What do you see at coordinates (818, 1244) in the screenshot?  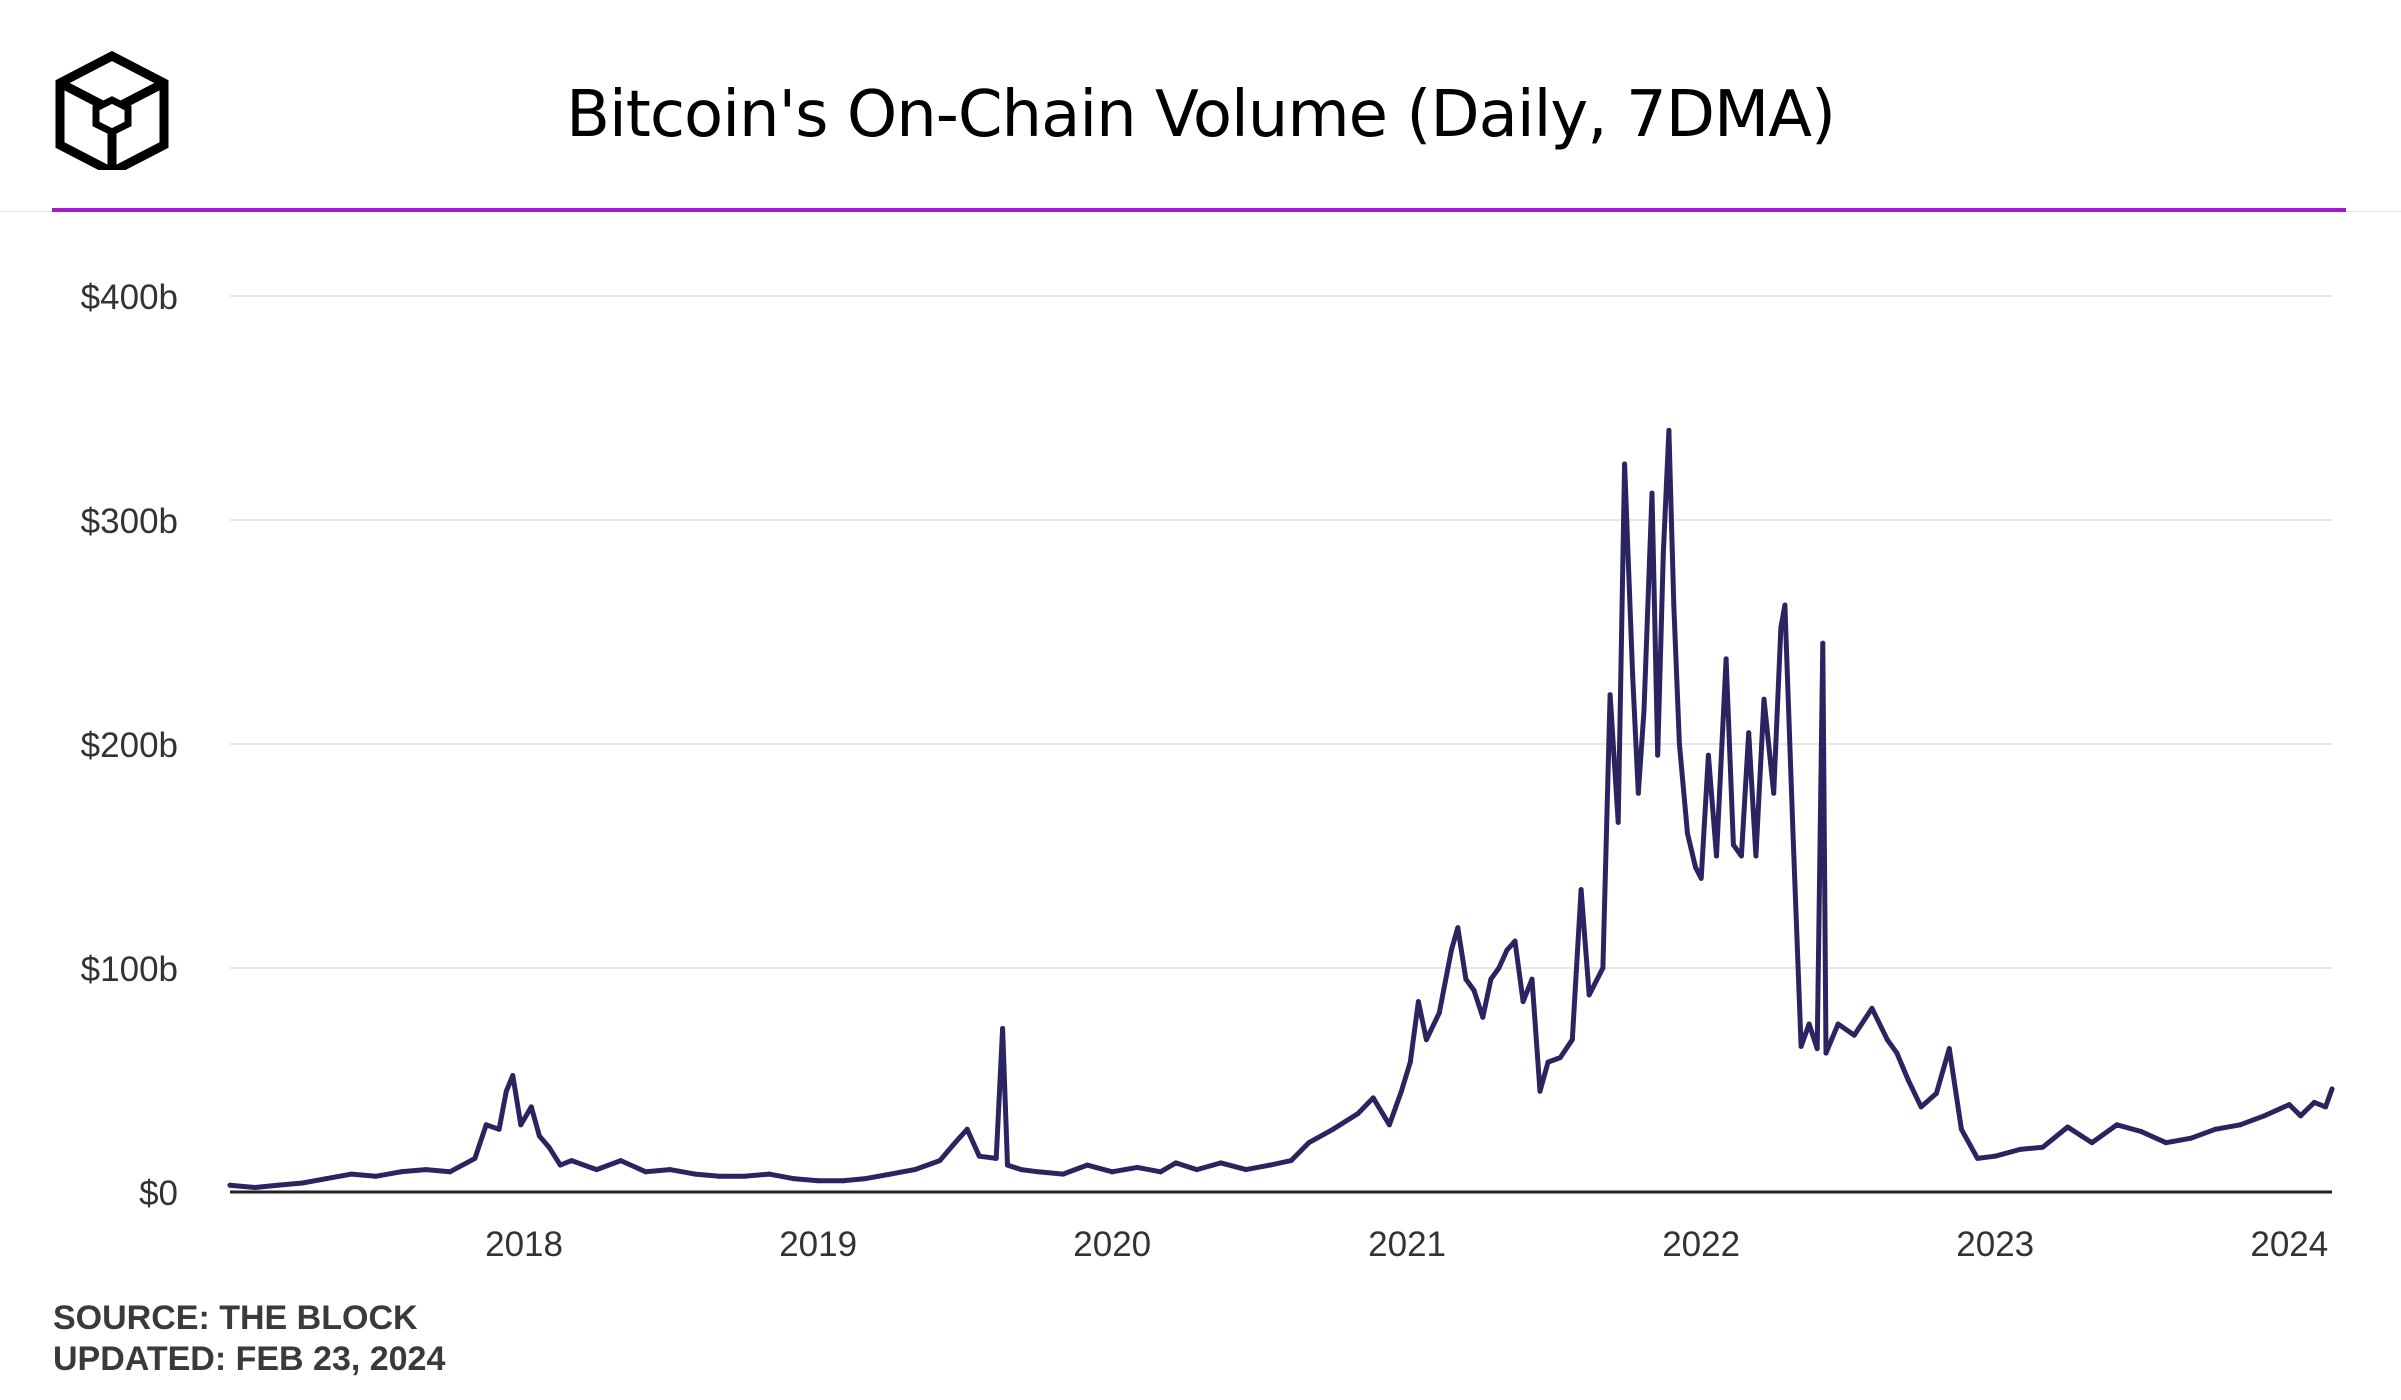 I see `x-tick-label: 2019` at bounding box center [818, 1244].